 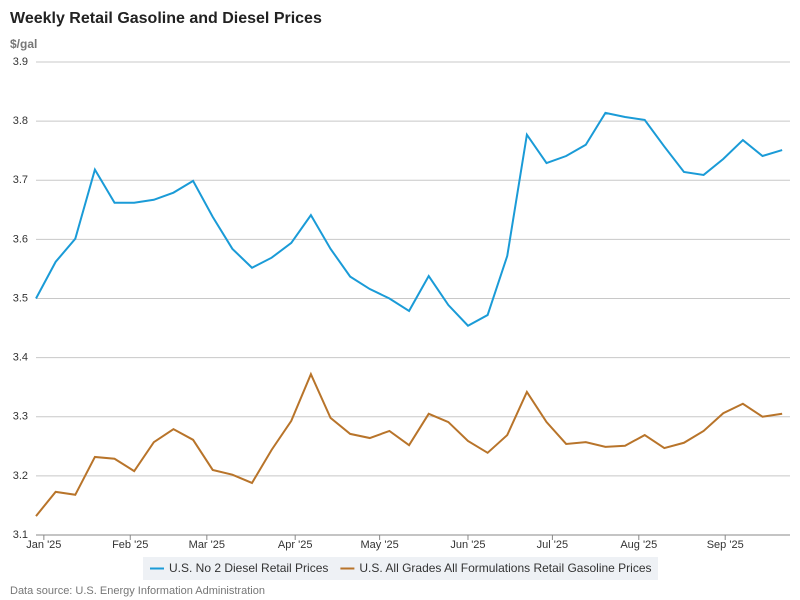 What do you see at coordinates (23, 44) in the screenshot?
I see `y-axis-label: $/gal` at bounding box center [23, 44].